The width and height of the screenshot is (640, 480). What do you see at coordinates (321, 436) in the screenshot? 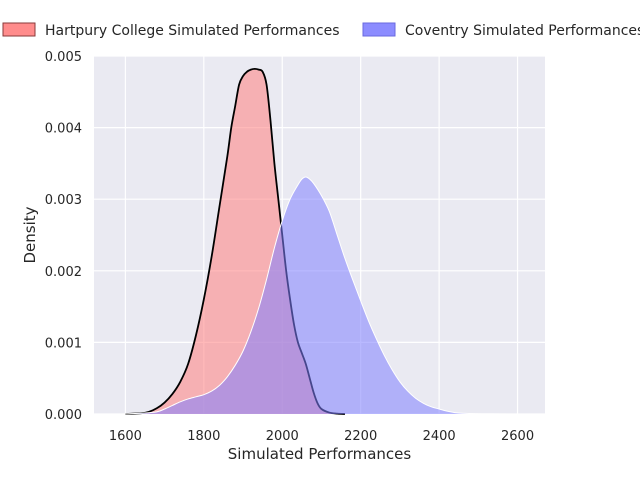
I see `x-axis-ticks: 1600 1800 2000 2200 2400 2600` at bounding box center [321, 436].